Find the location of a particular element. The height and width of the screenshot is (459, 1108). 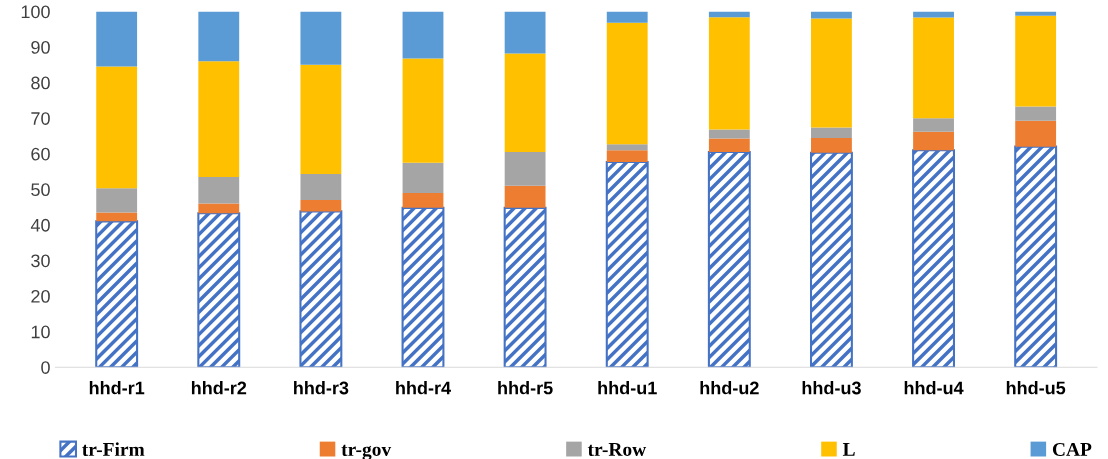

x-tick-label: hhd-r2 is located at coordinates (219, 388).